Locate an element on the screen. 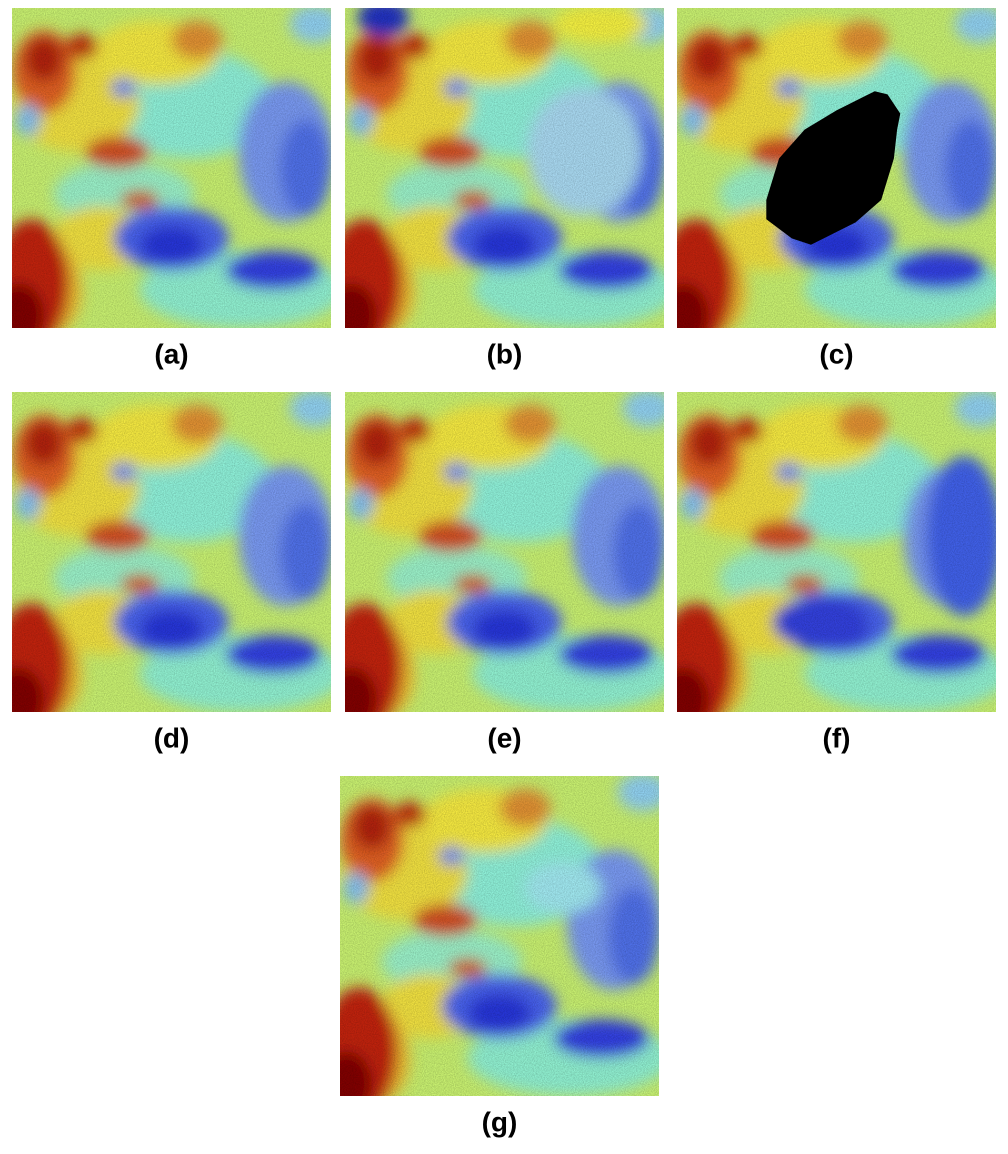 The image size is (1008, 1154). panel: (f) is located at coordinates (836, 572).